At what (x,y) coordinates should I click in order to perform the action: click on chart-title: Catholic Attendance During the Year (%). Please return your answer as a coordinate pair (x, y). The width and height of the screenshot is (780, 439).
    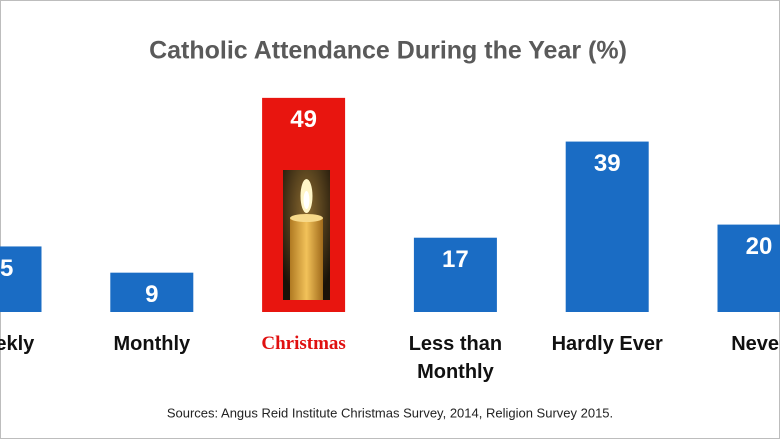
    Looking at the image, I should click on (388, 51).